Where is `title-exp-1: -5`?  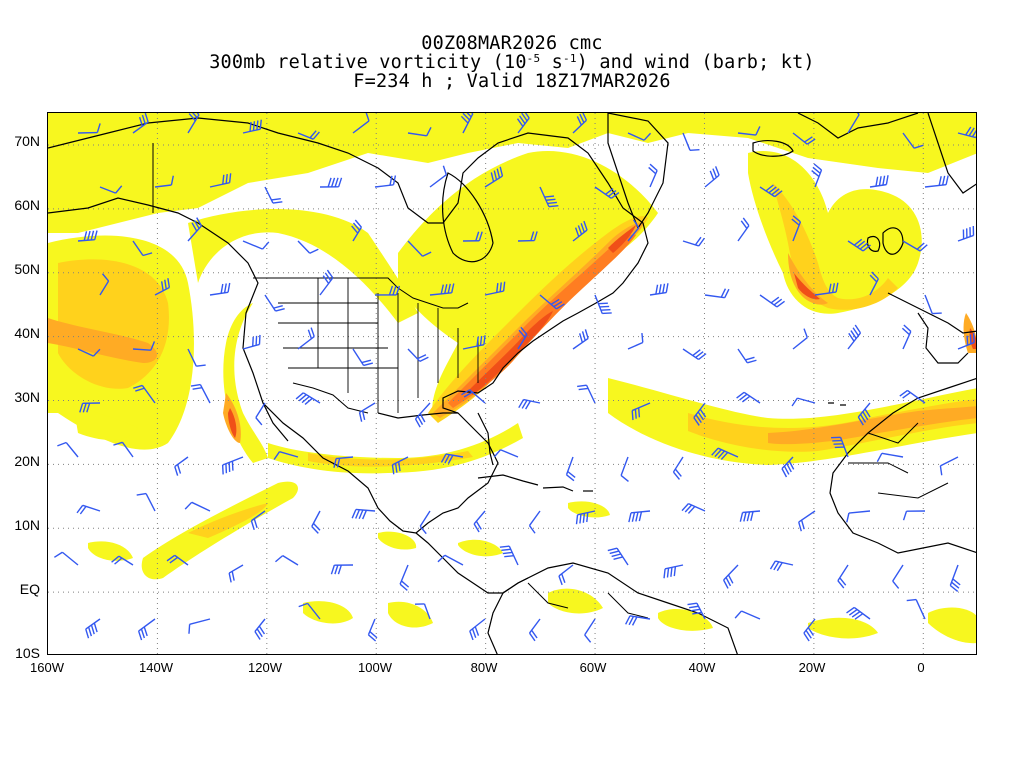
title-exp-1: -5 is located at coordinates (533, 58).